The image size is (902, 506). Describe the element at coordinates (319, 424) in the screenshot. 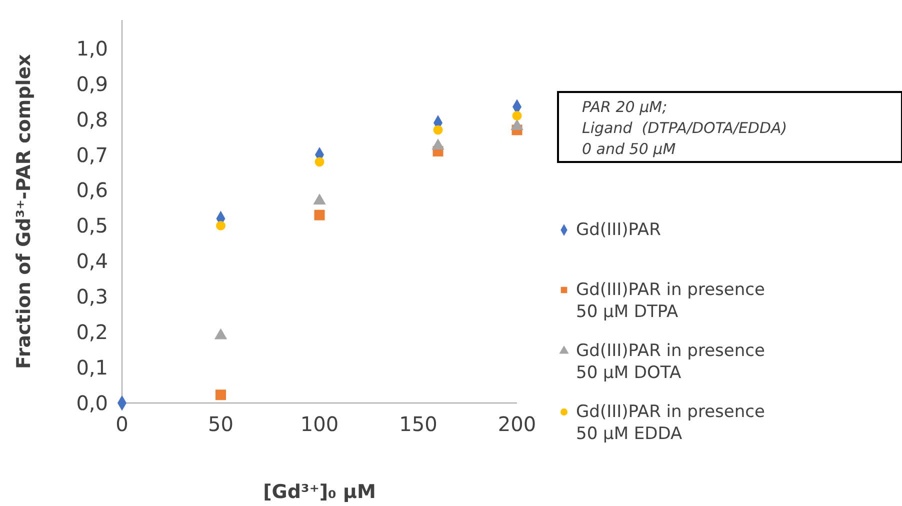

I see `x-tick-label: 100` at that location.